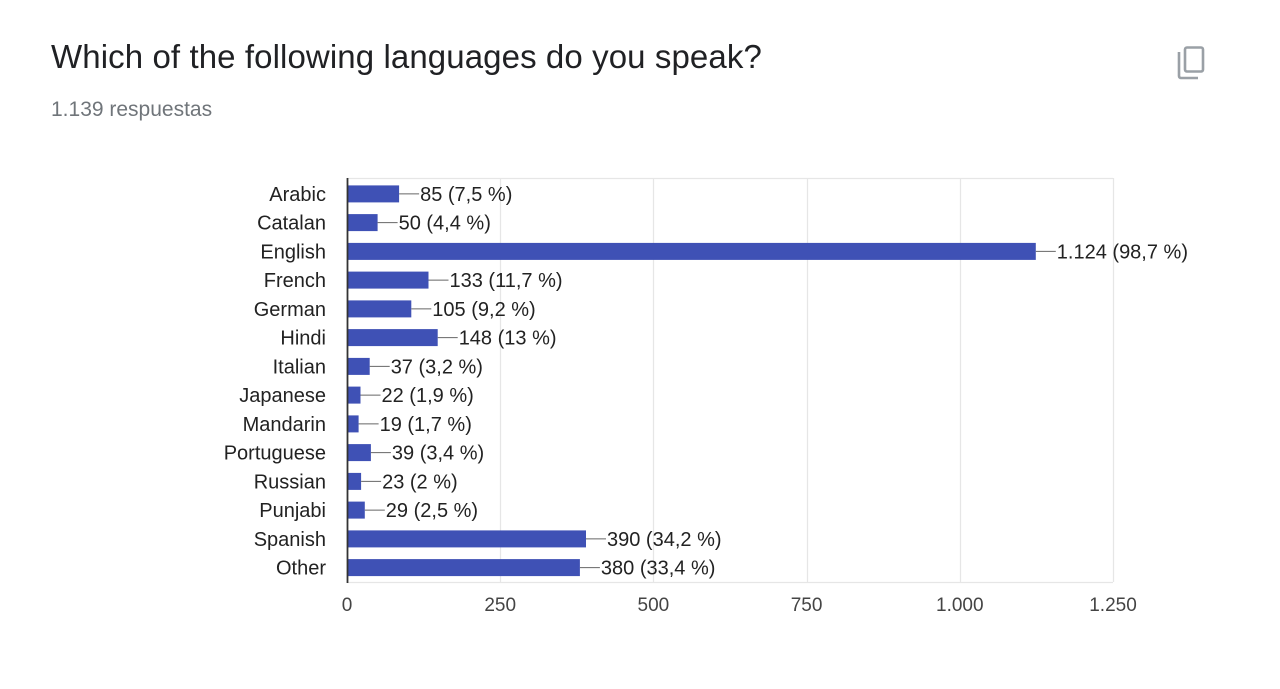 This screenshot has height=689, width=1280. What do you see at coordinates (303, 339) in the screenshot?
I see `category-label: Hindi` at bounding box center [303, 339].